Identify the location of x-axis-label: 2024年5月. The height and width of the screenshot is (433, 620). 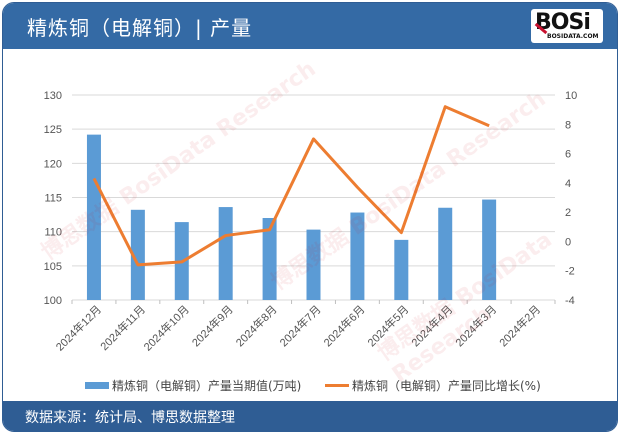
(387, 325).